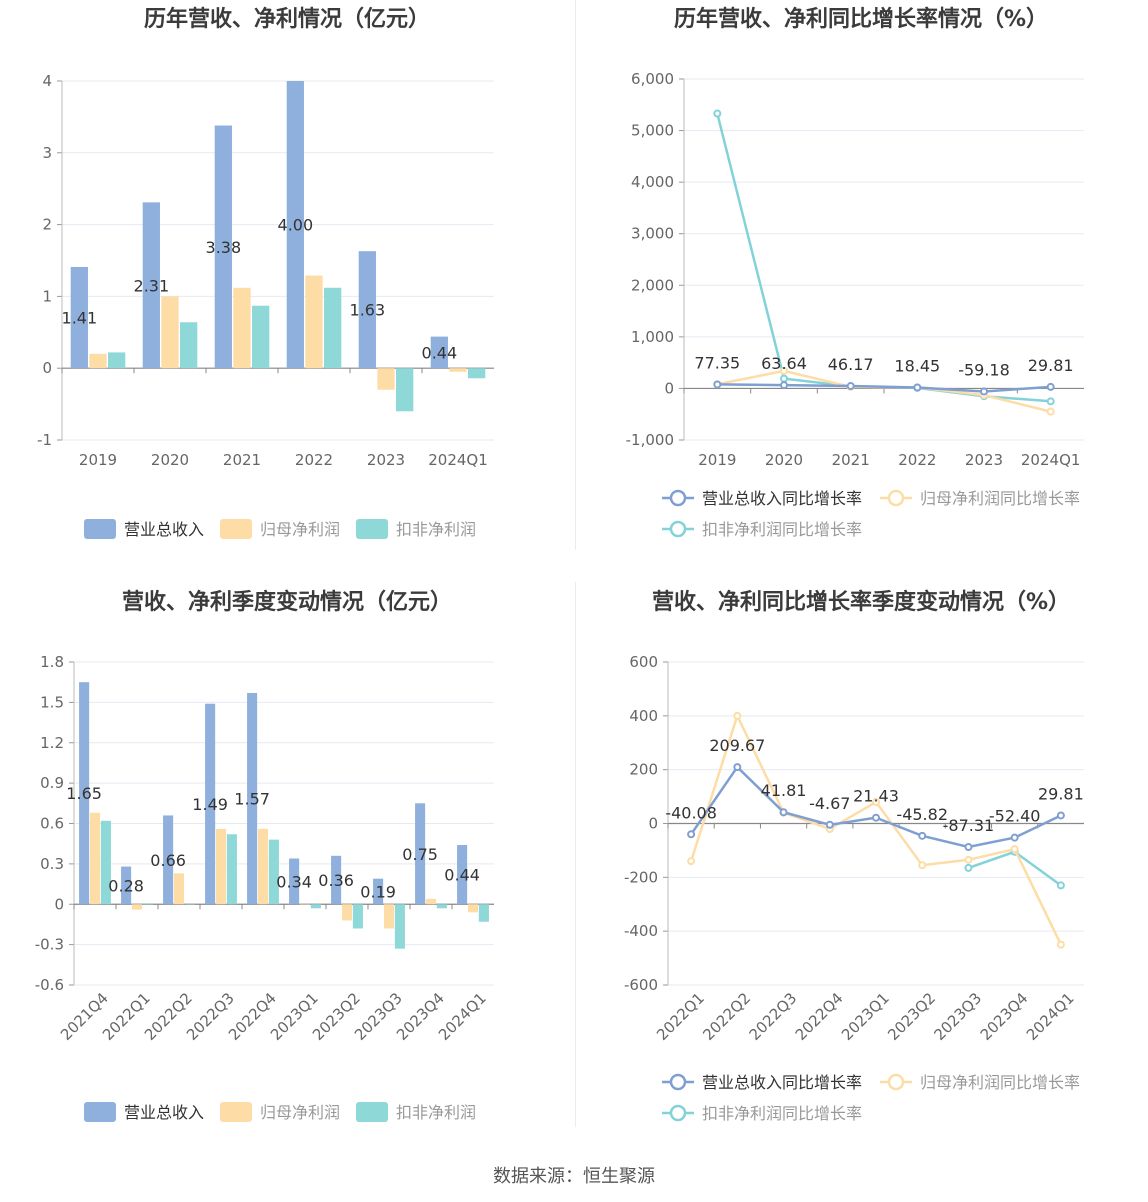 This screenshot has height=1202, width=1148. I want to click on point-value-label: -59.18, so click(984, 369).